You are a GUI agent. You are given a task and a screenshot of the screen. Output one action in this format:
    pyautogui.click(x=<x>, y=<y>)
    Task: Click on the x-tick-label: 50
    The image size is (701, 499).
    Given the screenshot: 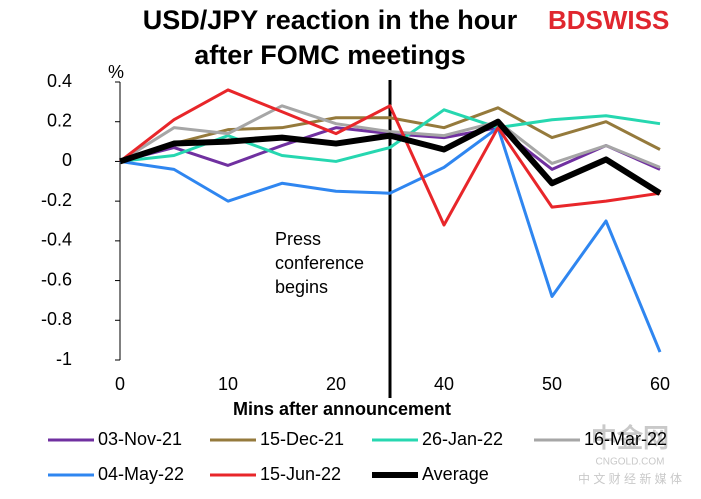 What is the action you would take?
    pyautogui.click(x=552, y=384)
    